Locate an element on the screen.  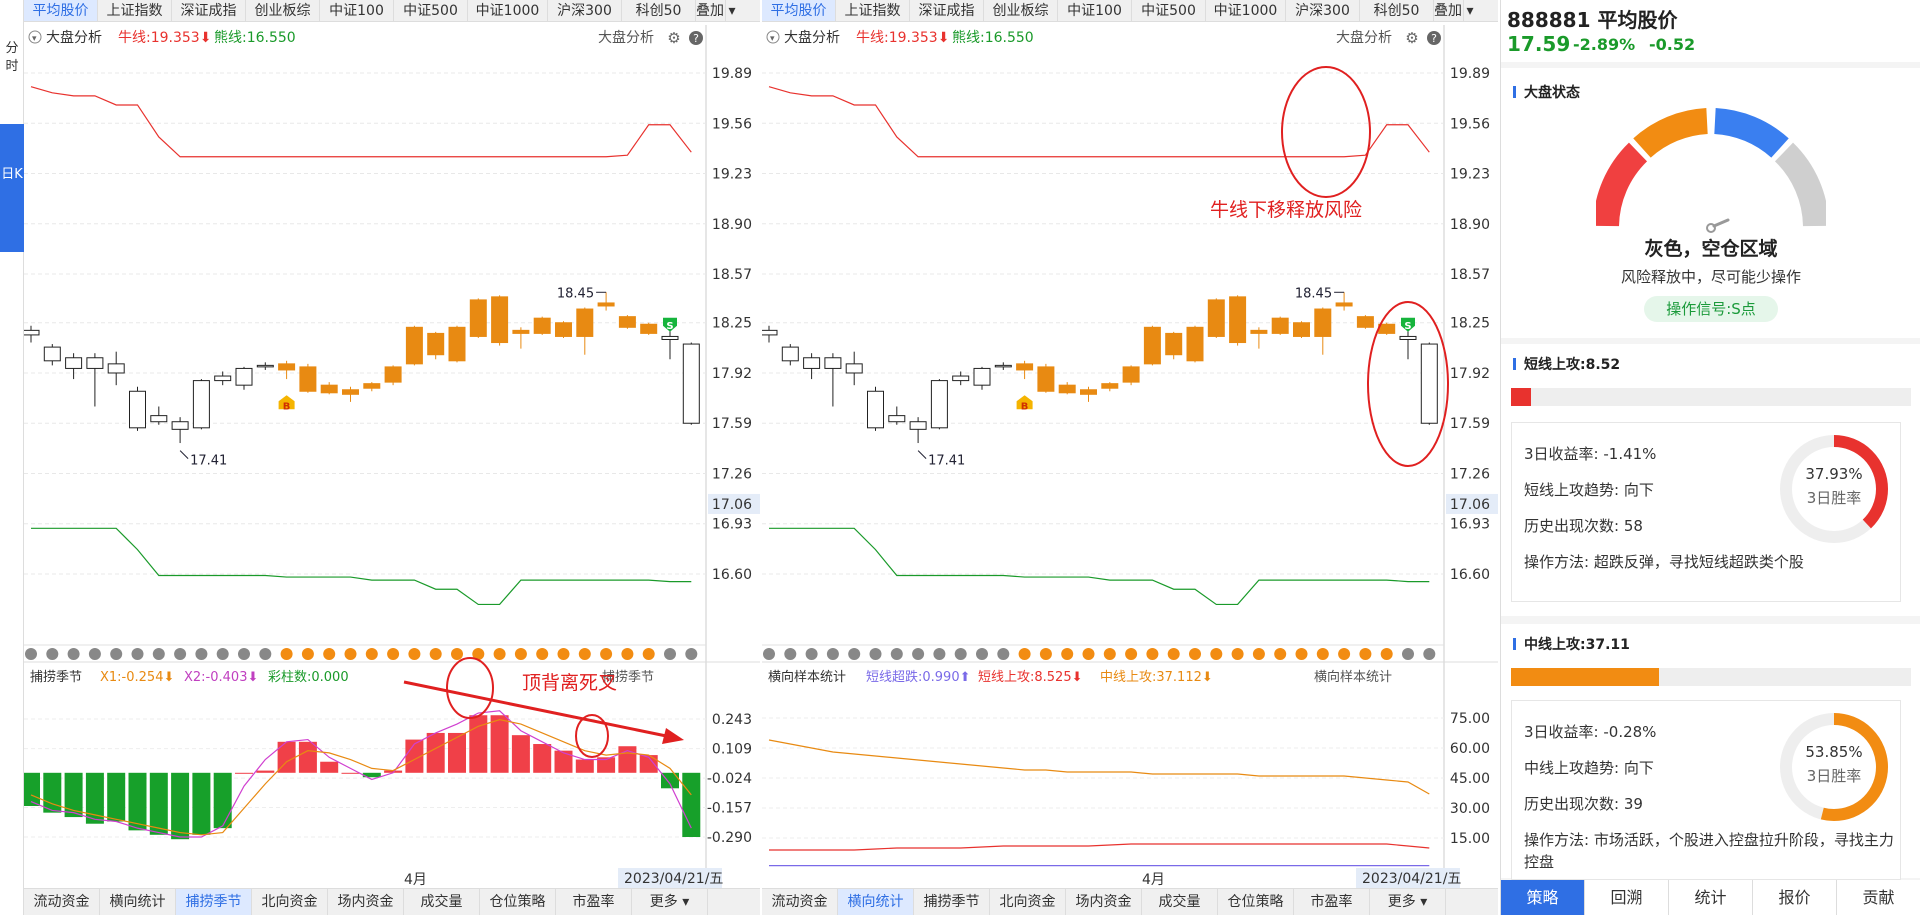
tab-fenshi: 分时 is located at coordinates (12, 57).